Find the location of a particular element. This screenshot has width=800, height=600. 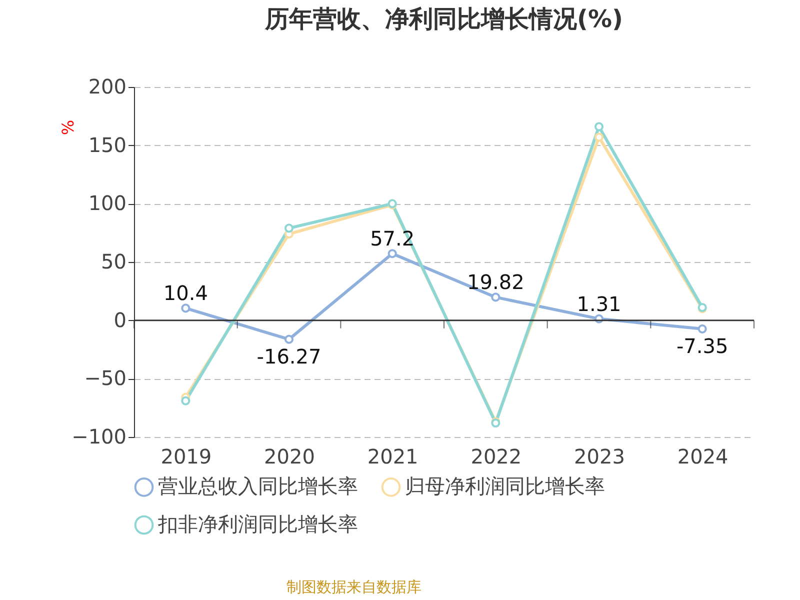

x-tick-label: 2023 is located at coordinates (599, 456).